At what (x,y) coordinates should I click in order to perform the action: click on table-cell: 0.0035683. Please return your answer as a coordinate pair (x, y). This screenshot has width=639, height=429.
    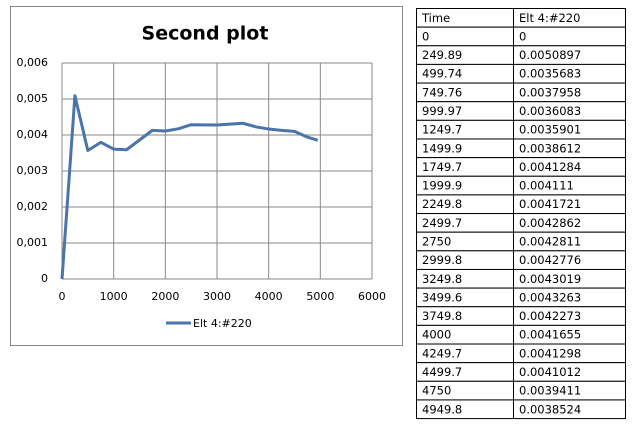
    Looking at the image, I should click on (550, 74).